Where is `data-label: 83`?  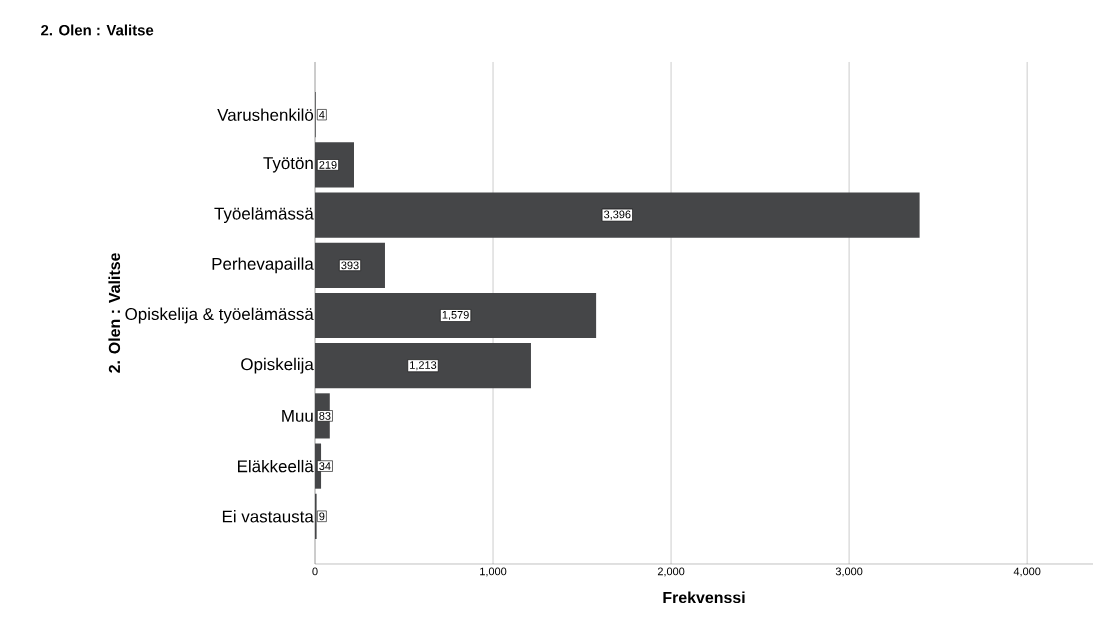 data-label: 83 is located at coordinates (325, 416).